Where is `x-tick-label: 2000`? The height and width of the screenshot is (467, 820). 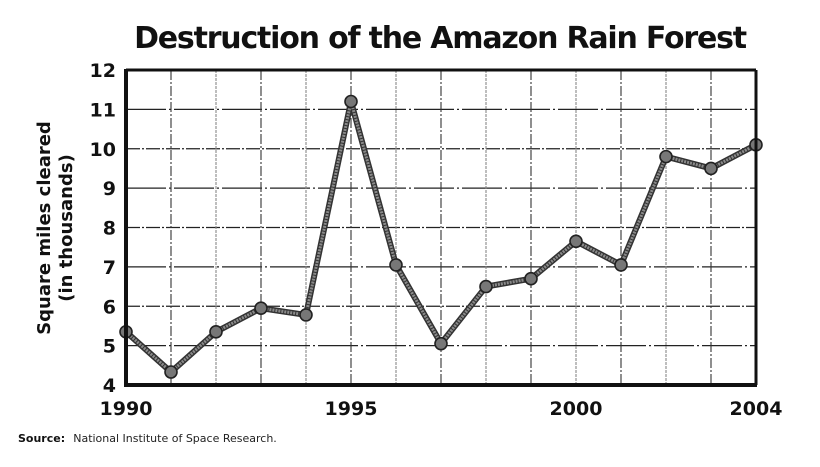
x-tick-label: 2000 is located at coordinates (576, 409).